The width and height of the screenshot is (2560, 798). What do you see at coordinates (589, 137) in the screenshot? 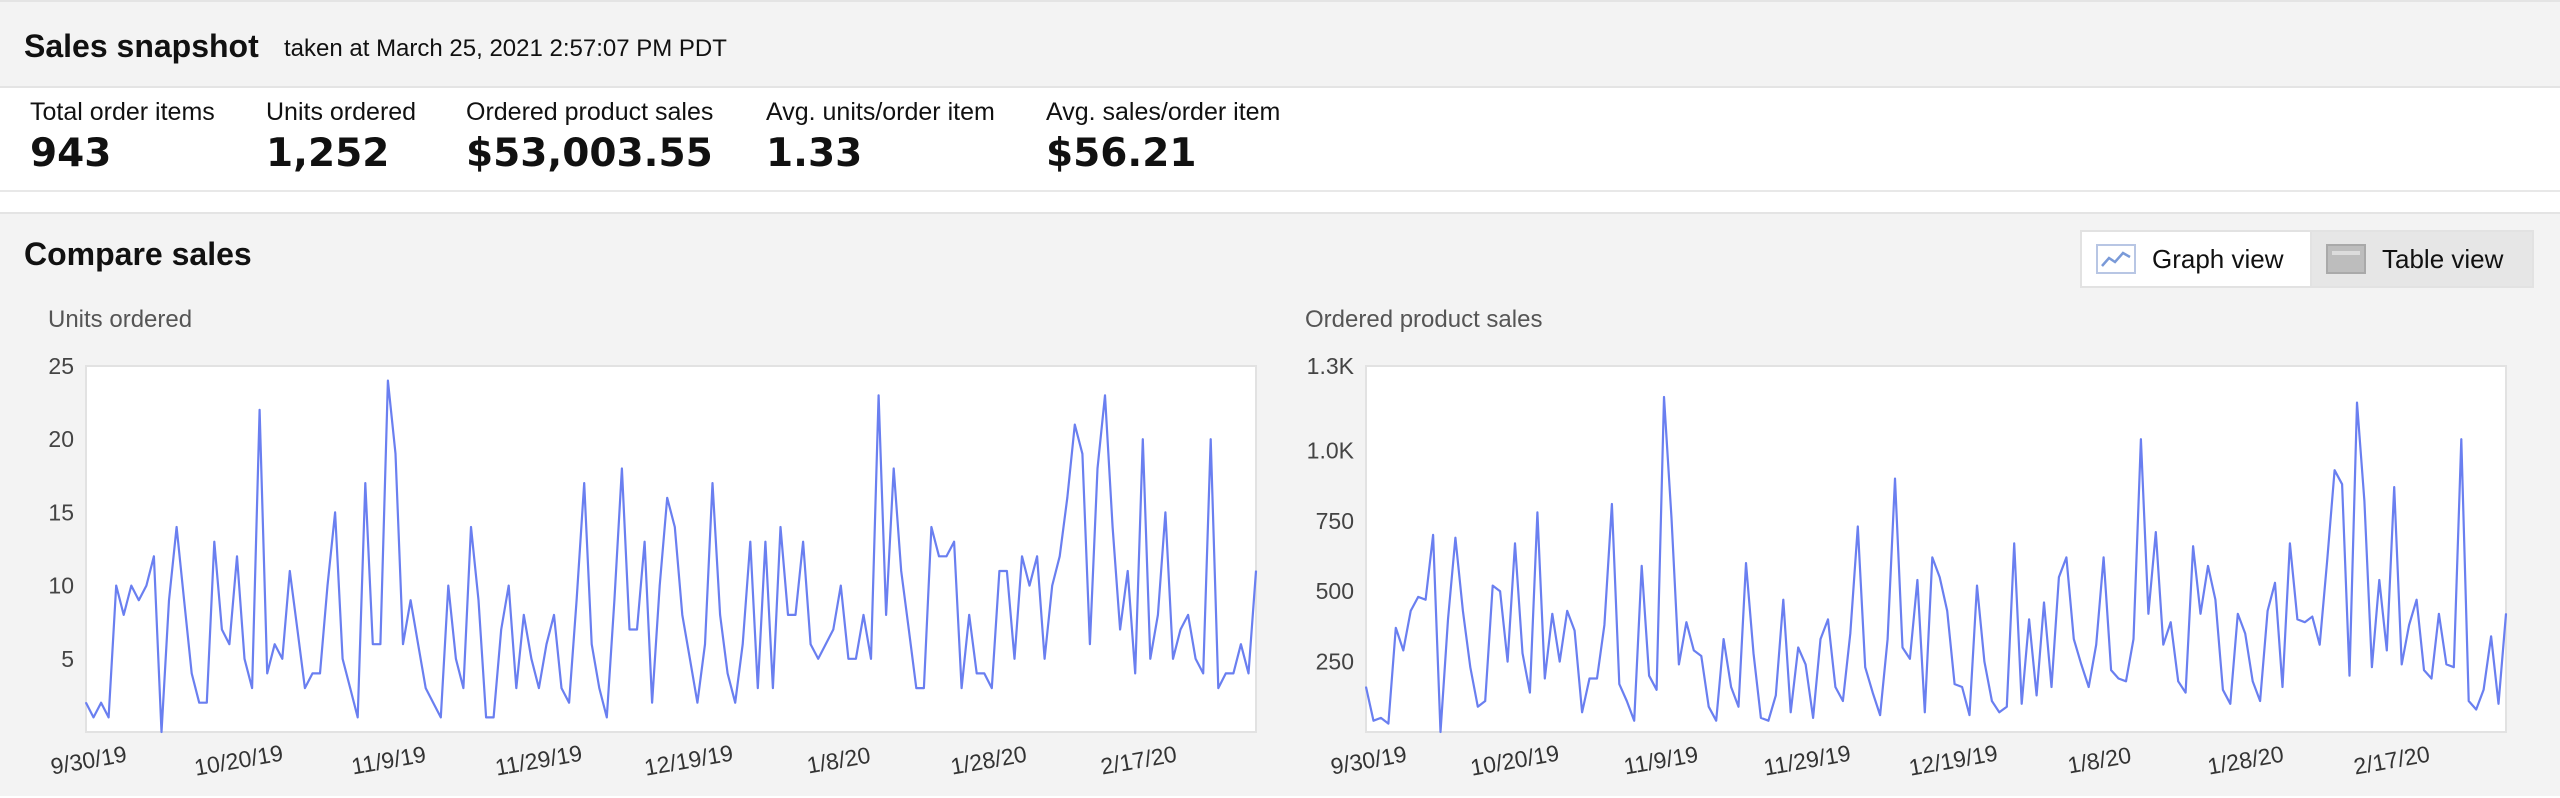
I see `metric-ordered-product-sales: Ordered product sales $53,003.55` at bounding box center [589, 137].